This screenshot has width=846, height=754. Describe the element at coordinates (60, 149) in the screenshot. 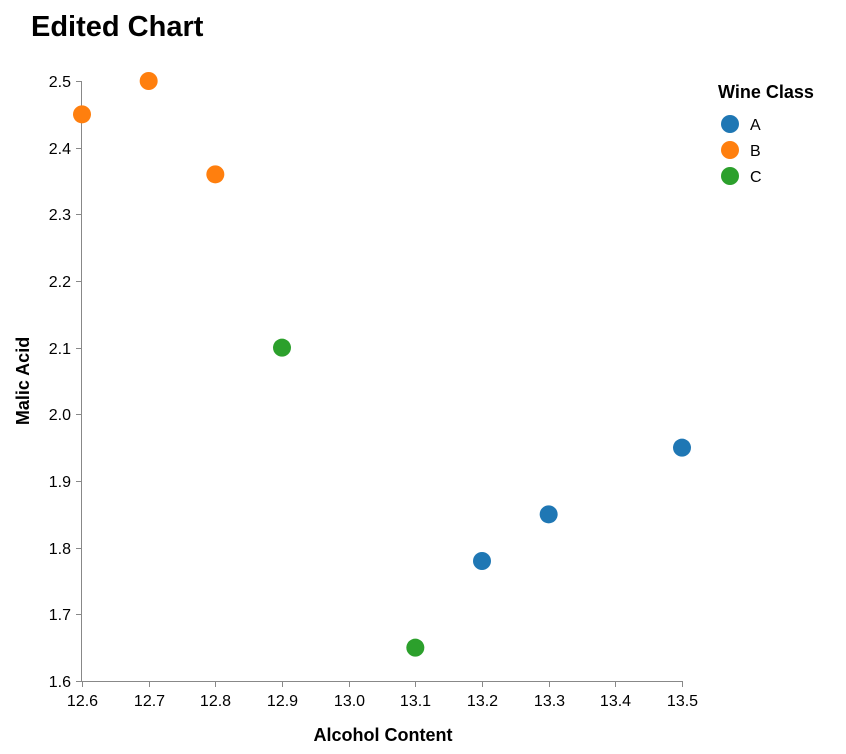

I see `y-tick-label: 2.4` at that location.